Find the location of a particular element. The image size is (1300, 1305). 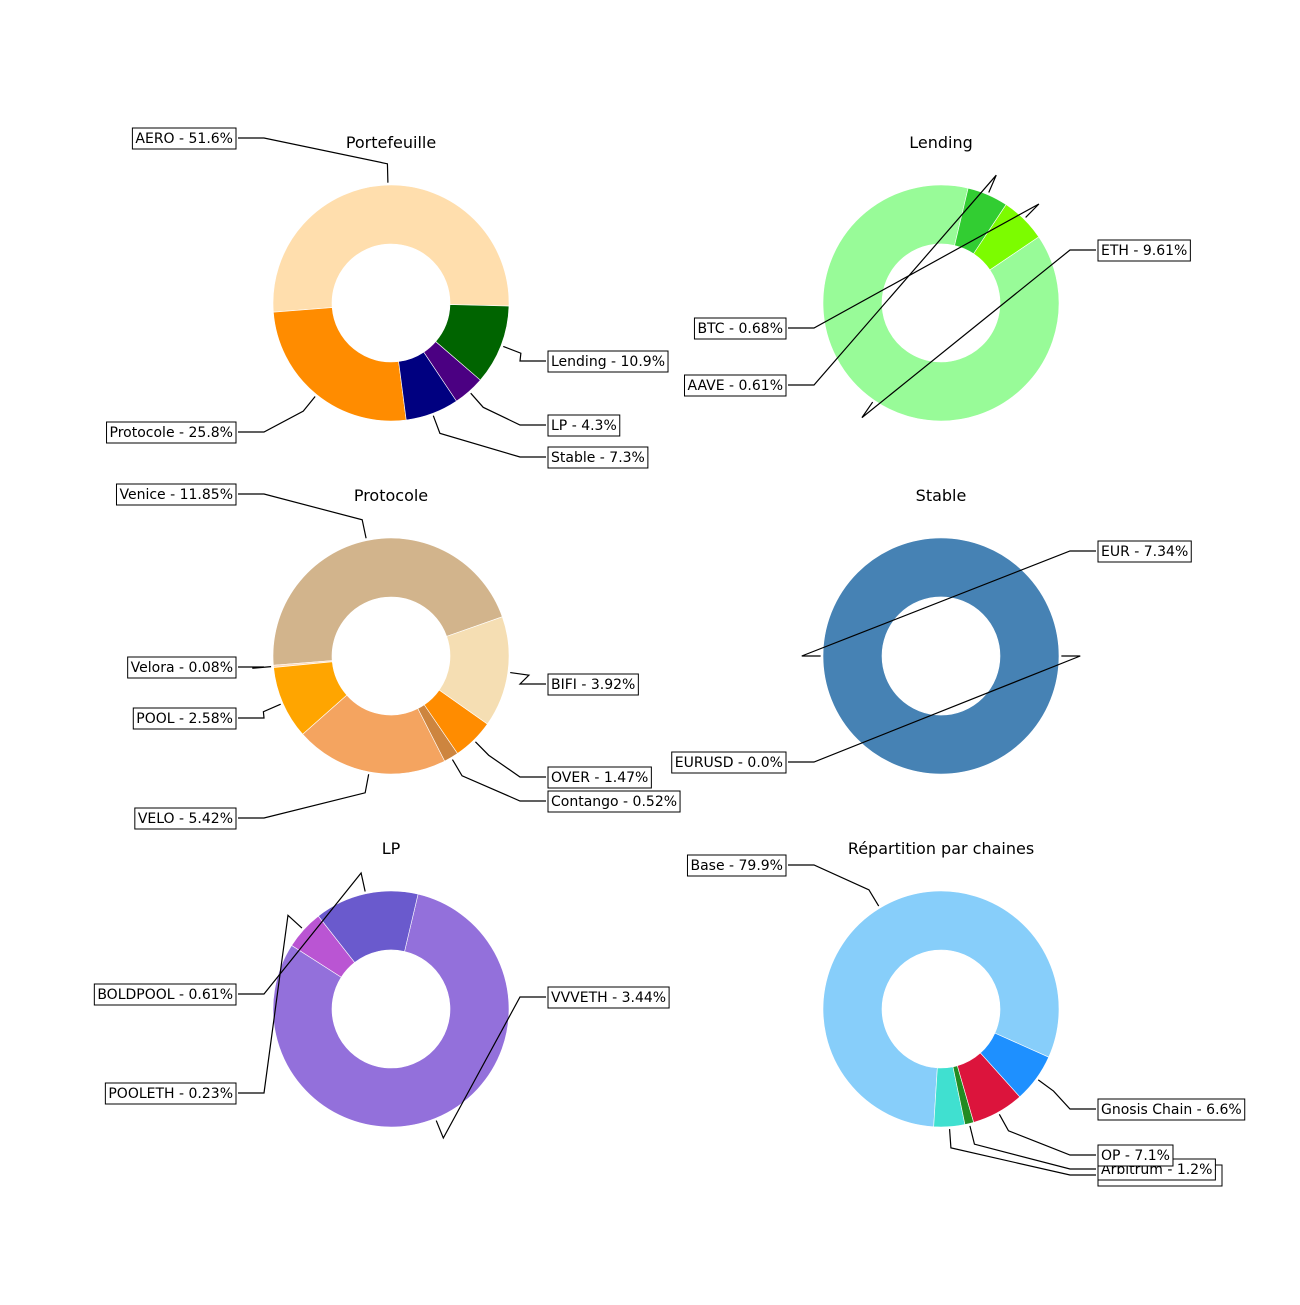

slice-label: POOLETH - 0.23% is located at coordinates (170, 1094).